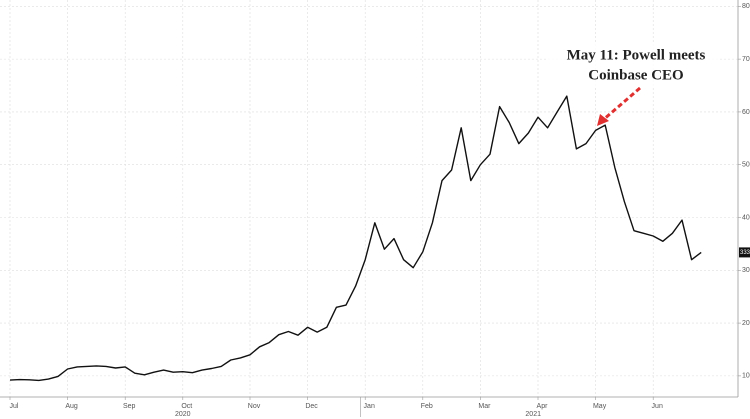  I want to click on y-tick-label: 70000, so click(746, 59).